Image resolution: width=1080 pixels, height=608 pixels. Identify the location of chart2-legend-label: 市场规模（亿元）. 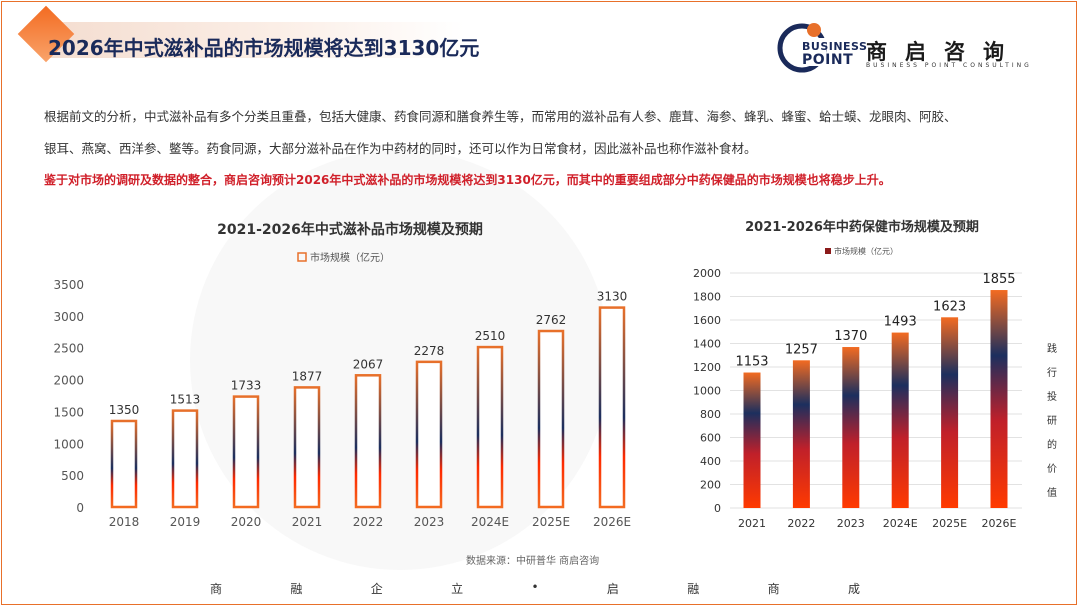
(866, 251).